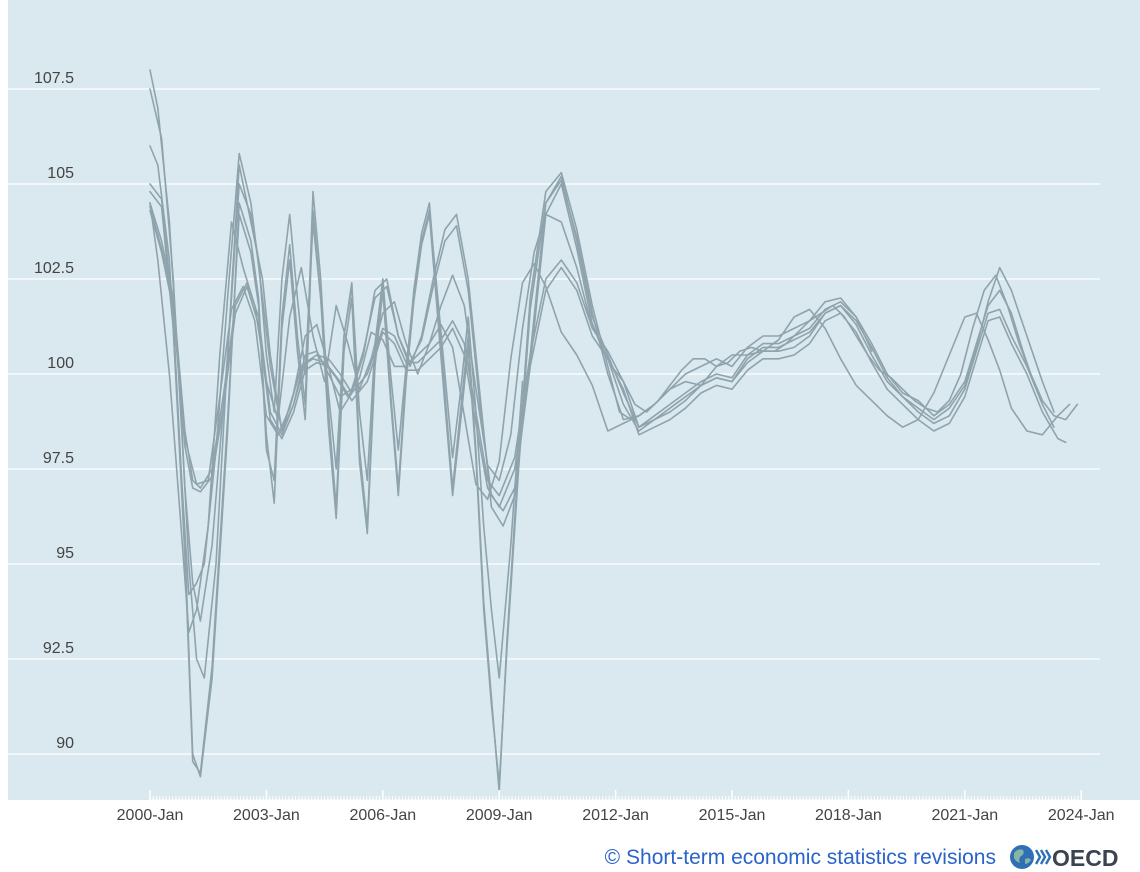 This screenshot has height=872, width=1140. What do you see at coordinates (54, 268) in the screenshot?
I see `y-tick-label: 102.5` at bounding box center [54, 268].